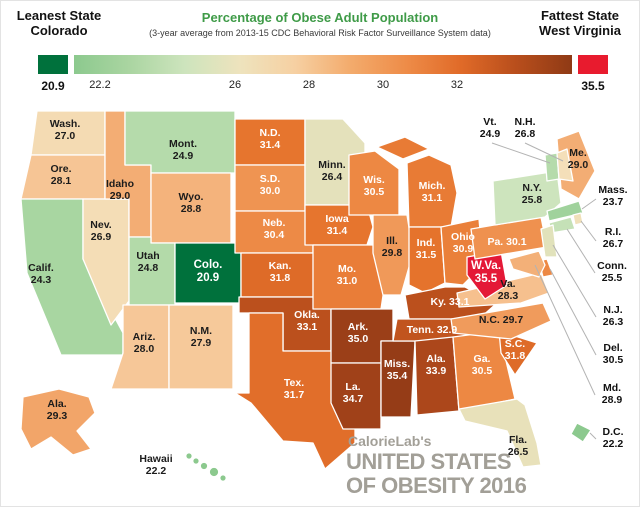 The image size is (640, 507). I want to click on state-value-ia: 31.4, so click(337, 231).